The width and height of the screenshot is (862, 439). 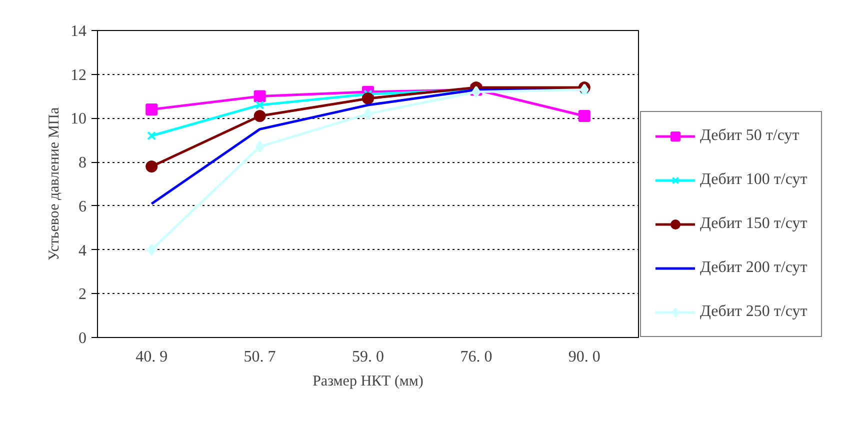 I want to click on x-axis-title: Размер НКТ (мм), so click(x=368, y=382).